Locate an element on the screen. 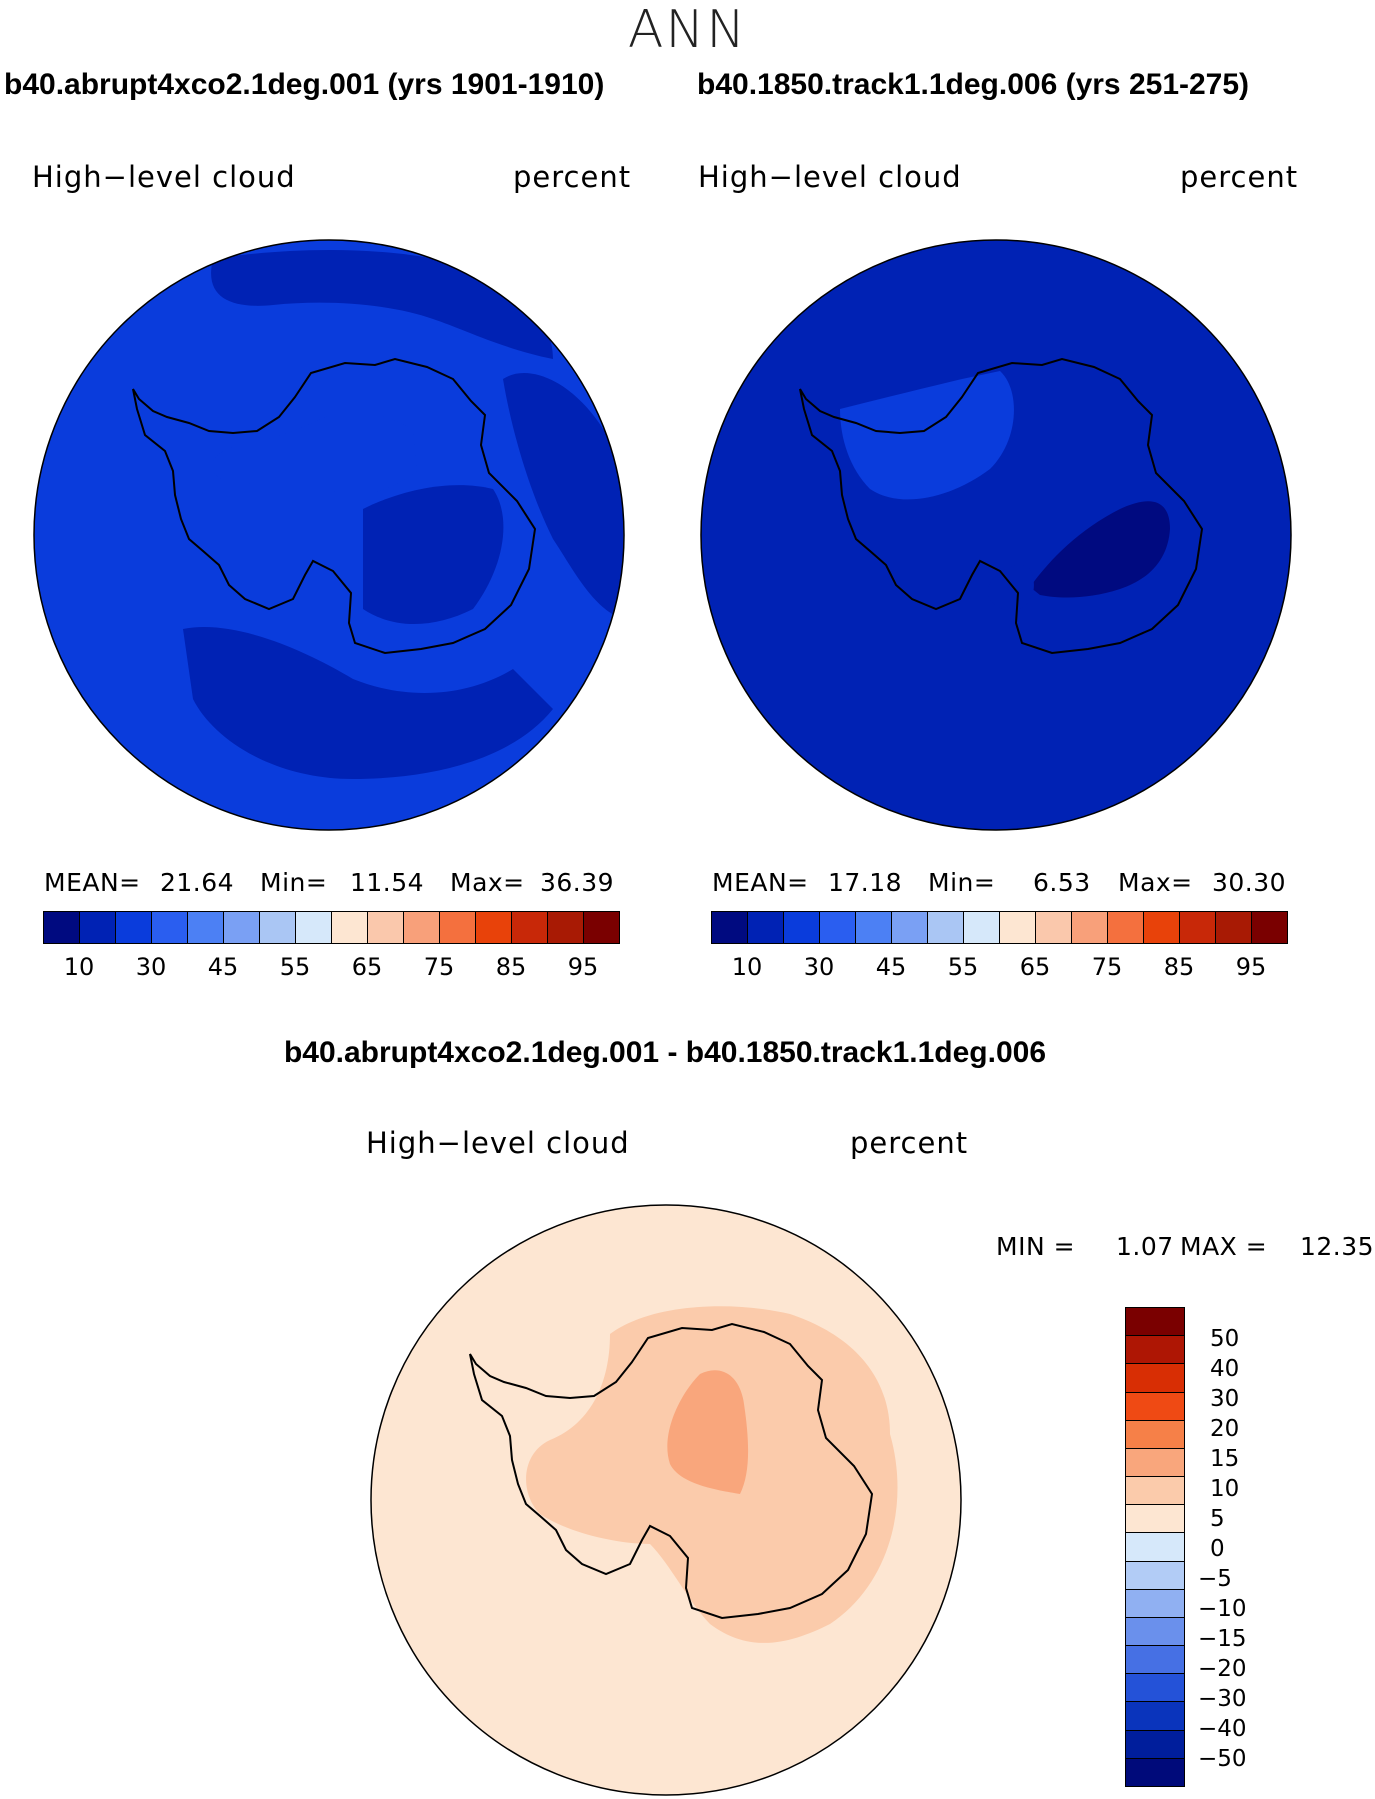 This screenshot has width=1375, height=1799. panel3-plateau-max-field is located at coordinates (708, 1432).